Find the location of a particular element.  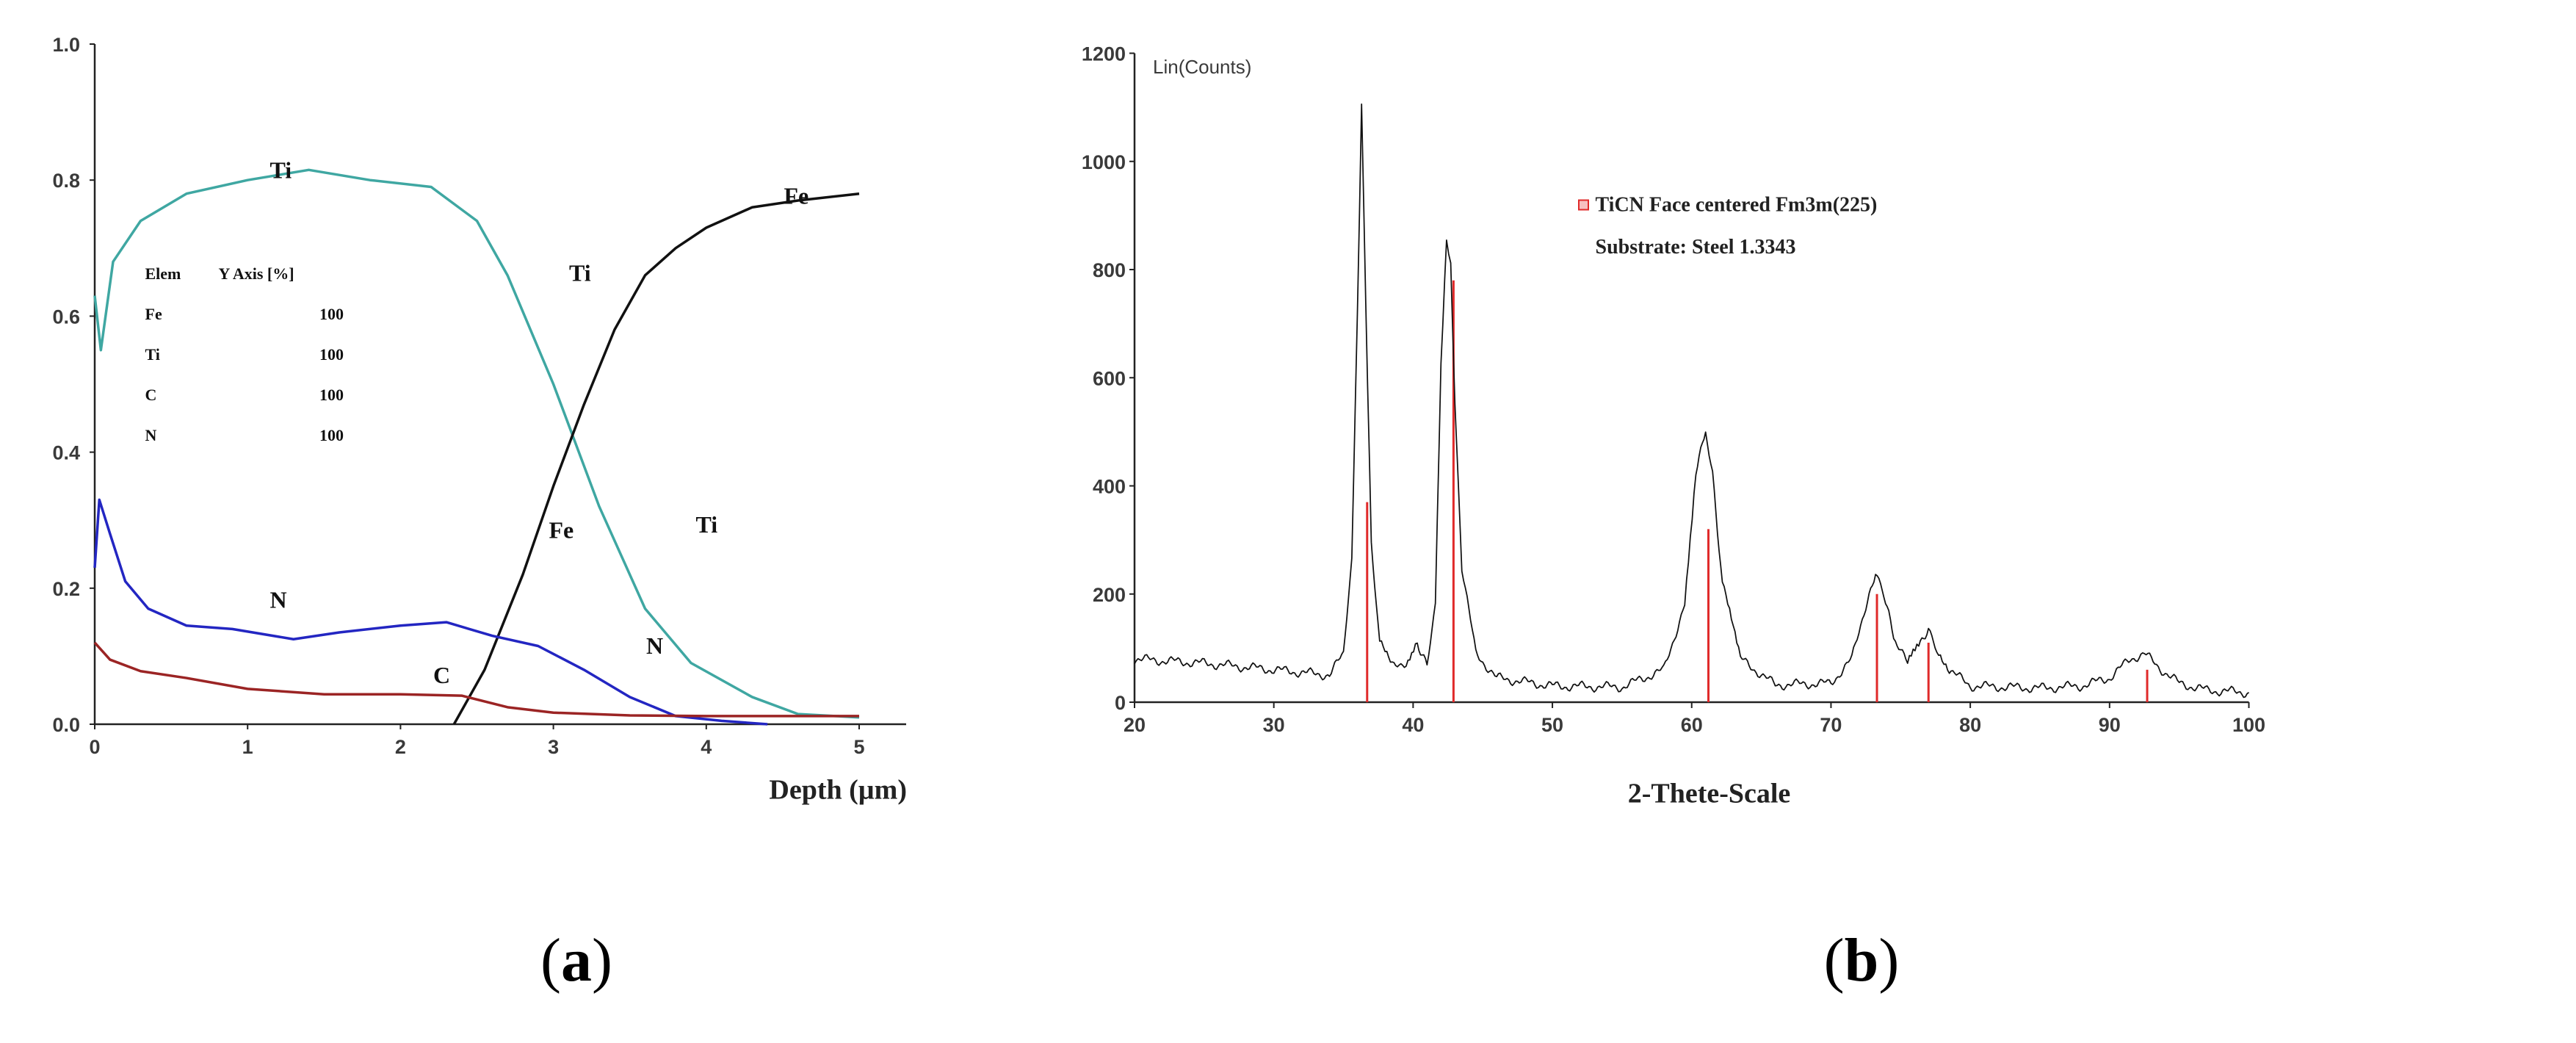

panel-b-y-tick-label: 1000 is located at coordinates (1104, 162).